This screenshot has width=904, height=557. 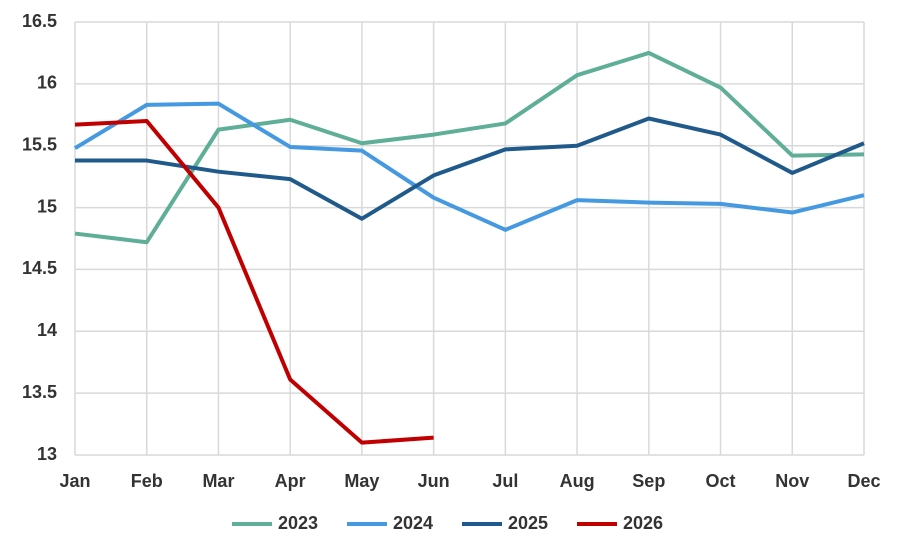 What do you see at coordinates (792, 481) in the screenshot?
I see `x-tick-label: Nov` at bounding box center [792, 481].